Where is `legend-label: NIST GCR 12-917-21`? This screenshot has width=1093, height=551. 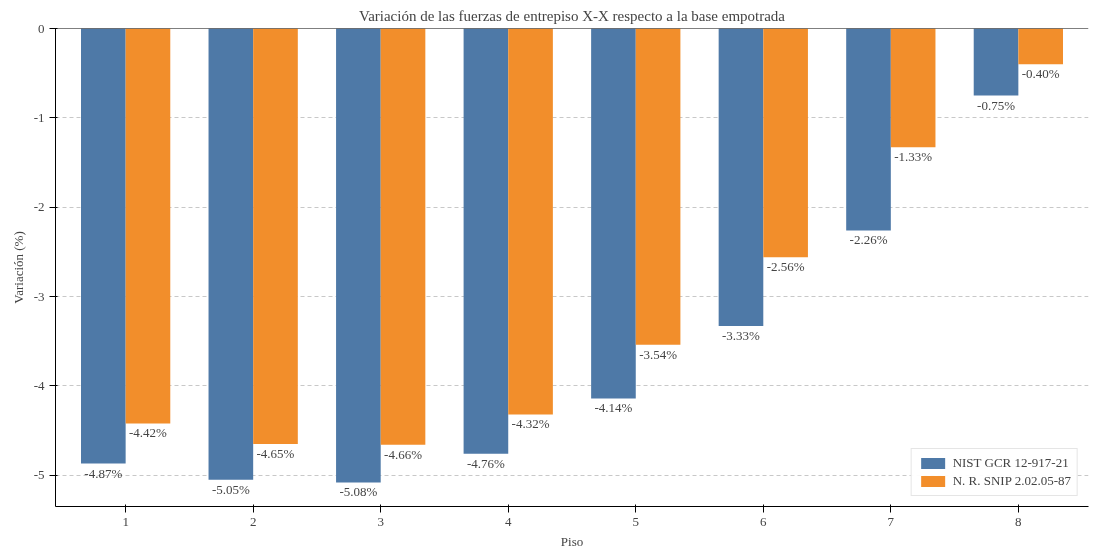 legend-label: NIST GCR 12-917-21 is located at coordinates (1010, 463).